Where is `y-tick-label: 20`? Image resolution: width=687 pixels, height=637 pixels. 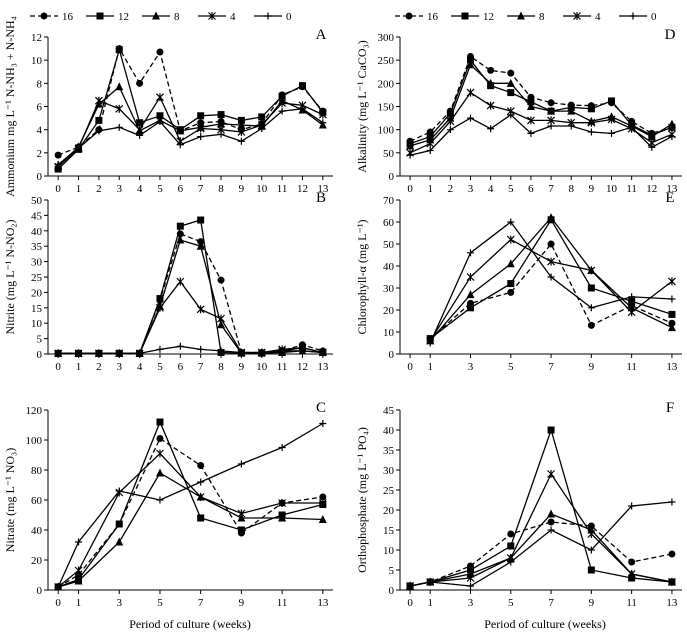
y-tick-label: 20 is located at coordinates (37, 293).